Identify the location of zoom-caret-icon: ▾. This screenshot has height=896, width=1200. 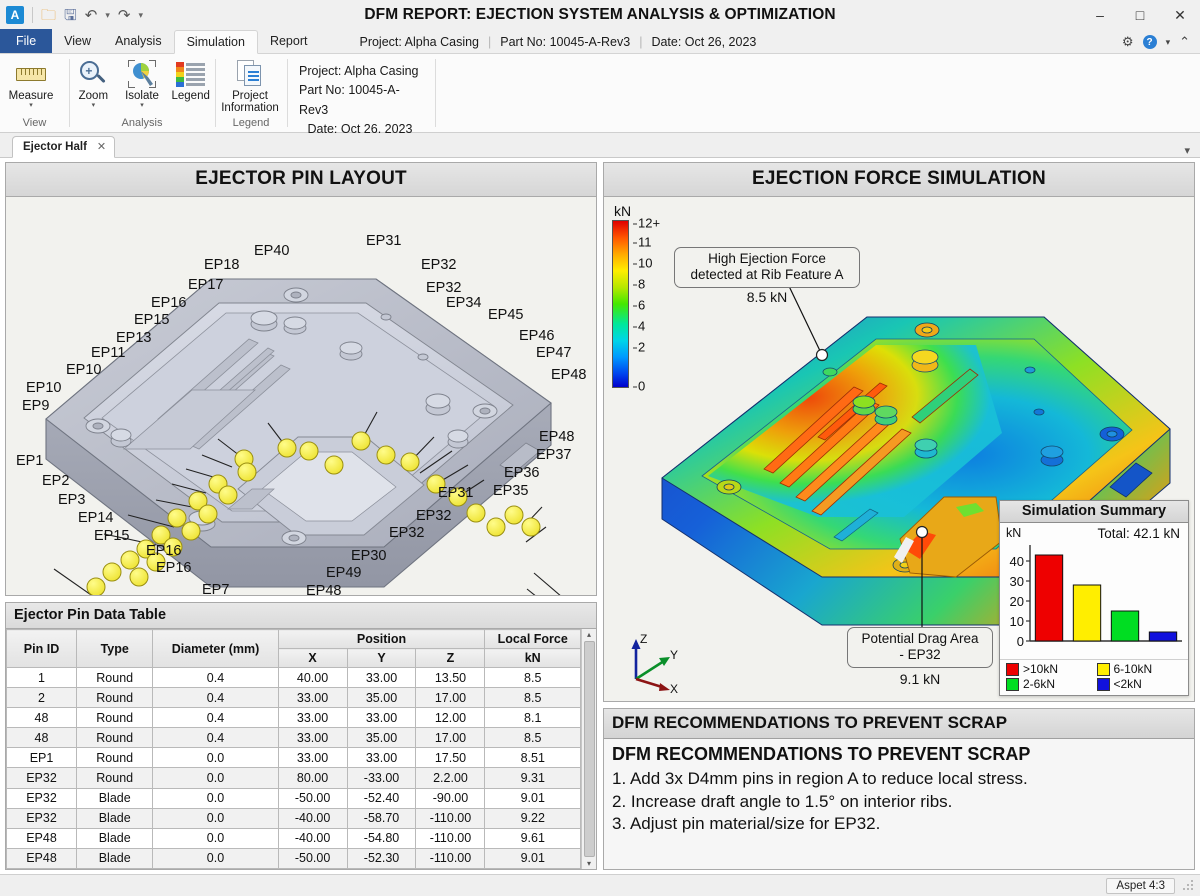
(93, 106).